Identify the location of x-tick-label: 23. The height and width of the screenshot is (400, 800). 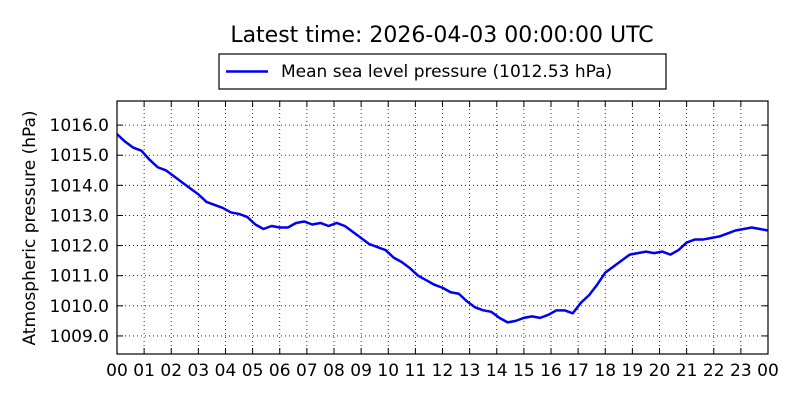
(741, 371).